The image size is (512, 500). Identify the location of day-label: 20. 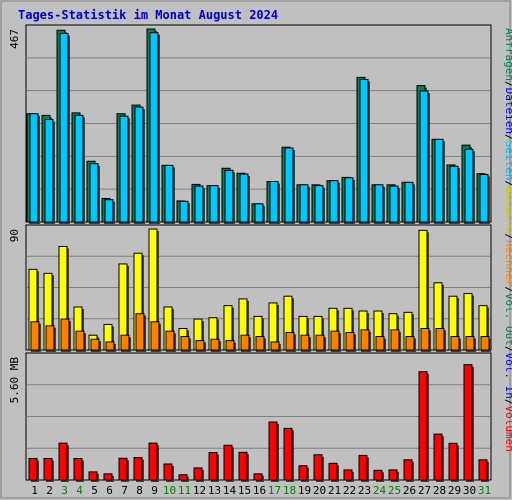
(319, 490).